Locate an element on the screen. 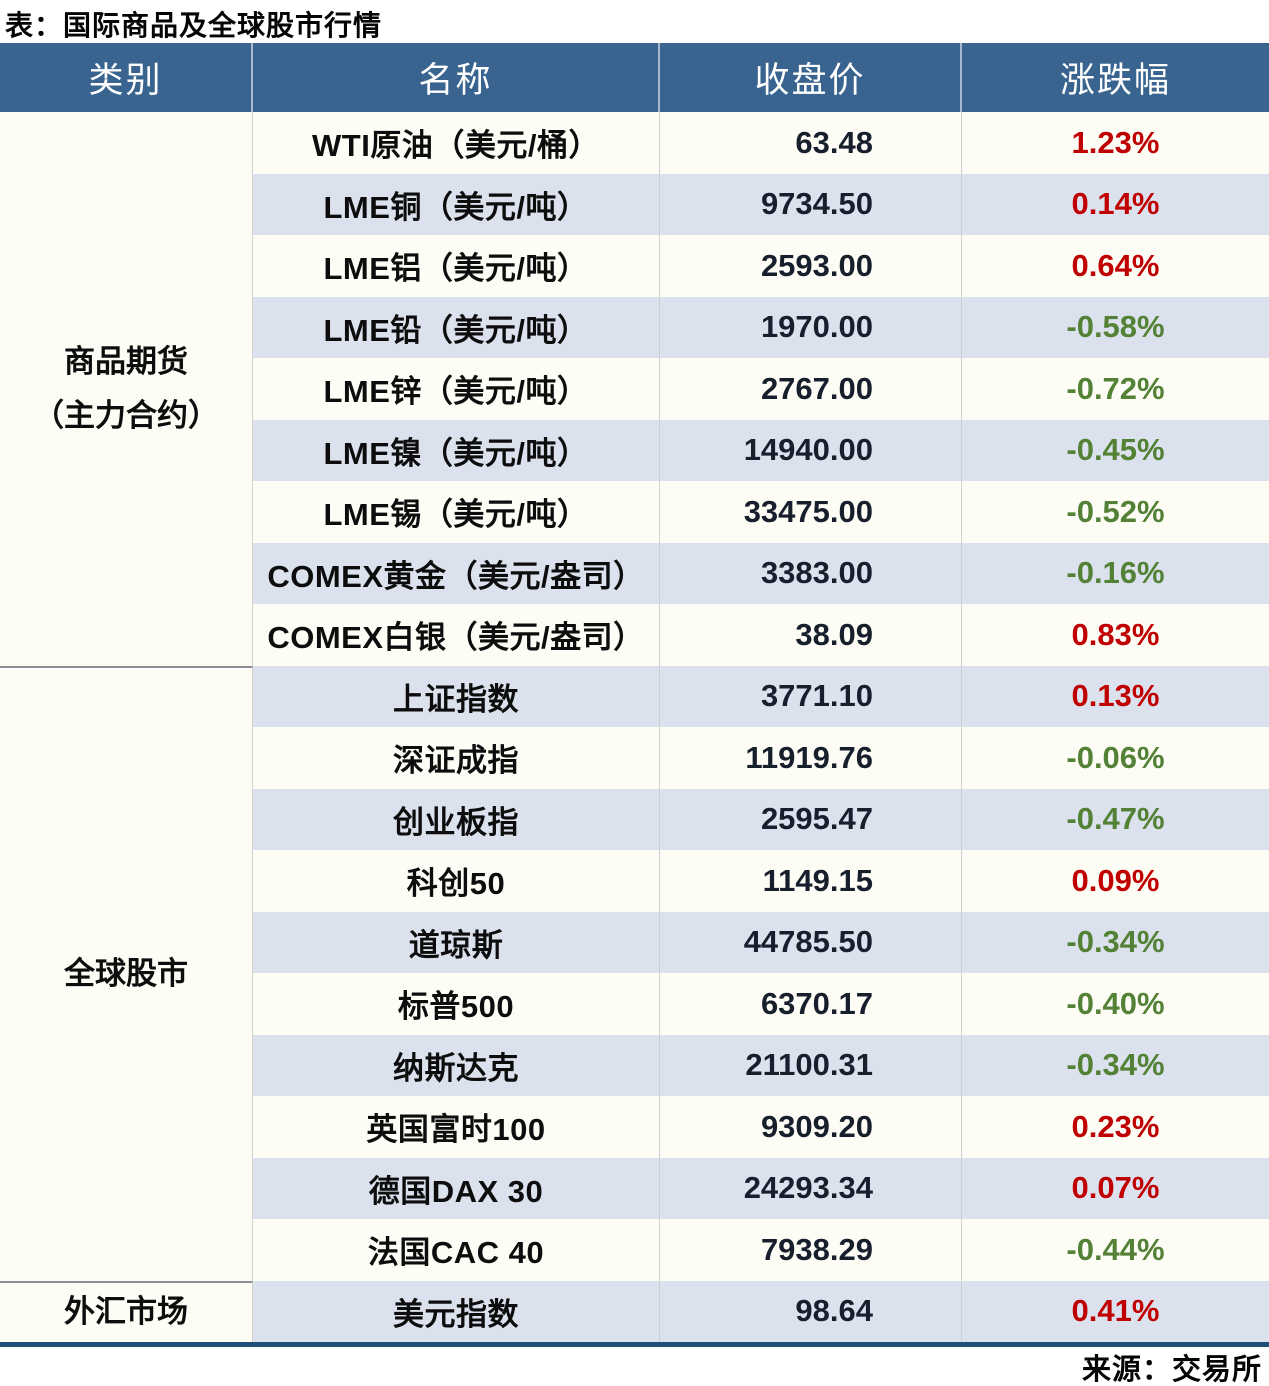  header-close-price: 收盘价 is located at coordinates (811, 77).